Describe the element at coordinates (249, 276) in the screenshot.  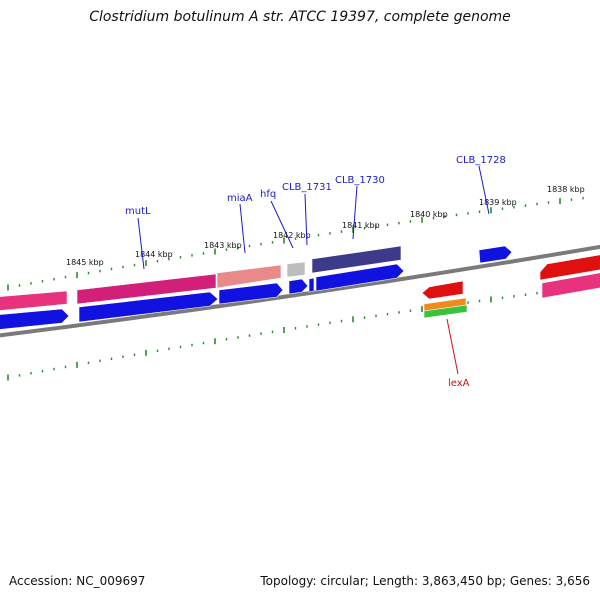
I see `gene-block-miaA` at that location.